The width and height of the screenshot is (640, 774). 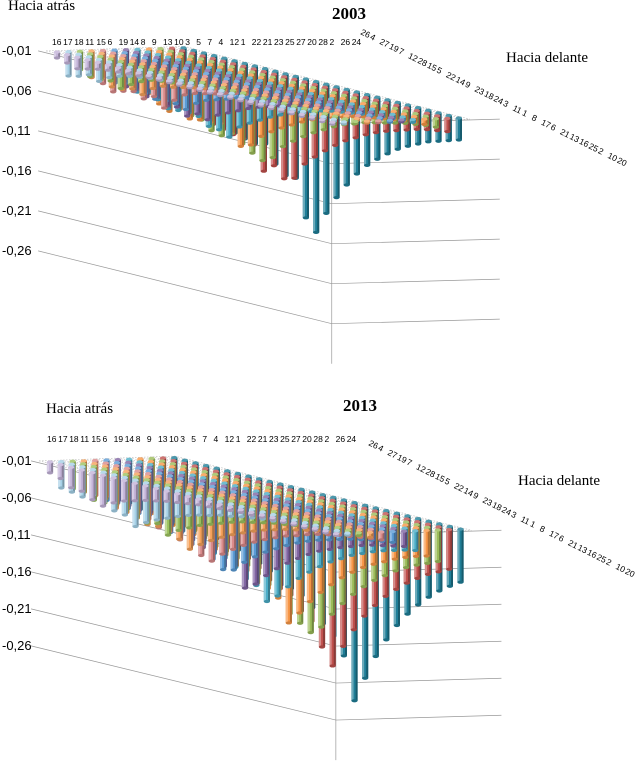 I want to click on x-tick-label-forward: 12, so click(x=421, y=468).